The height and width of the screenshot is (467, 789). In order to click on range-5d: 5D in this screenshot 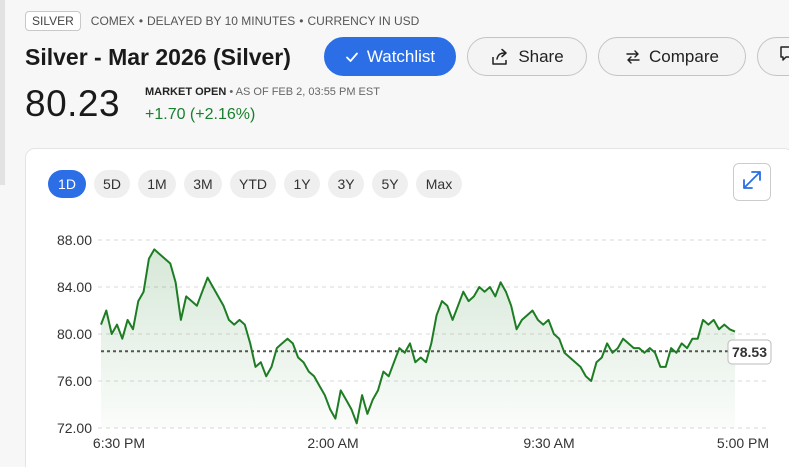, I will do `click(112, 184)`.